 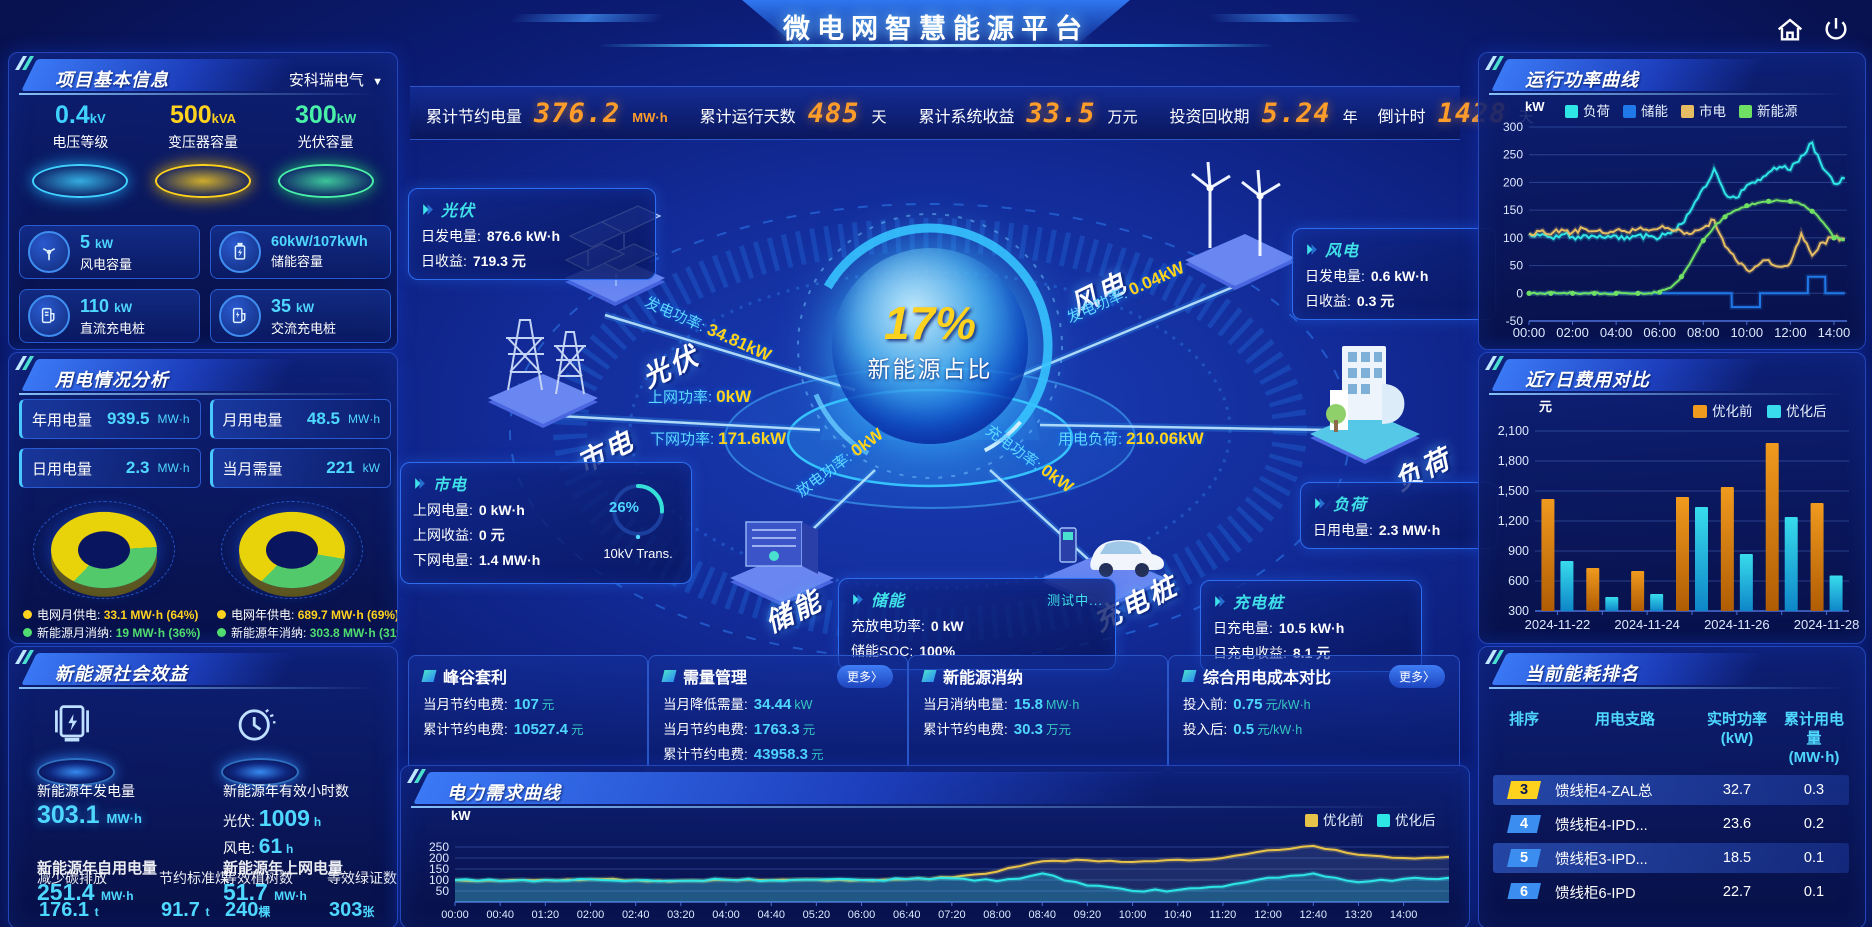 What do you see at coordinates (1088, 915) in the screenshot?
I see `svg-text: 09:20` at bounding box center [1088, 915].